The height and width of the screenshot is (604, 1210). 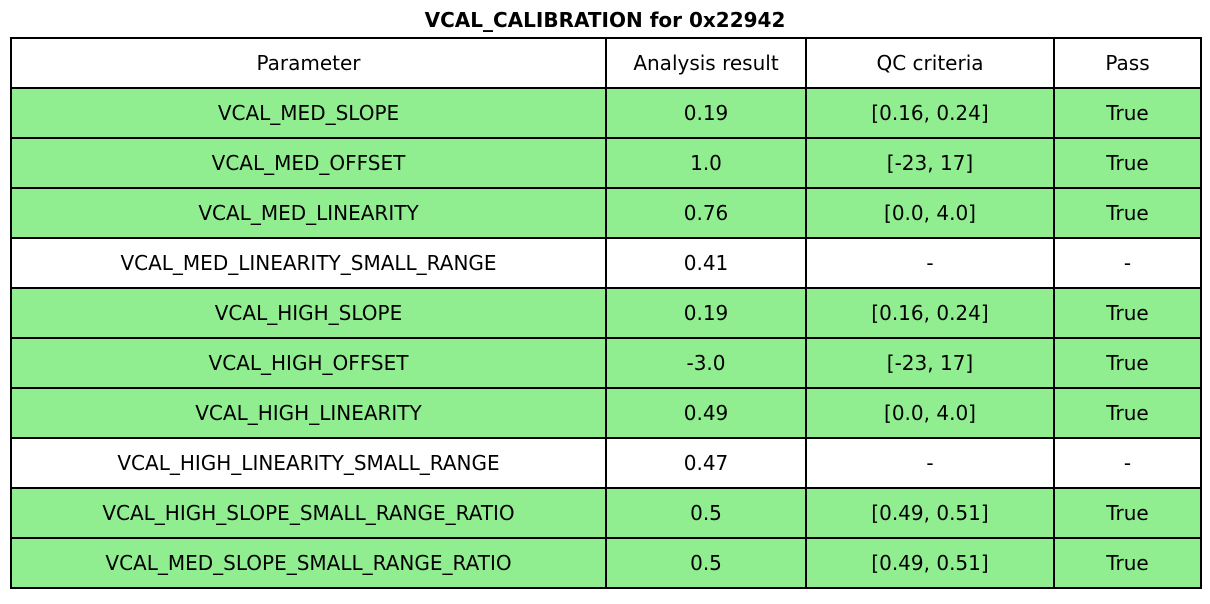 What do you see at coordinates (706, 213) in the screenshot?
I see `analysis-result-cell: 0.76` at bounding box center [706, 213].